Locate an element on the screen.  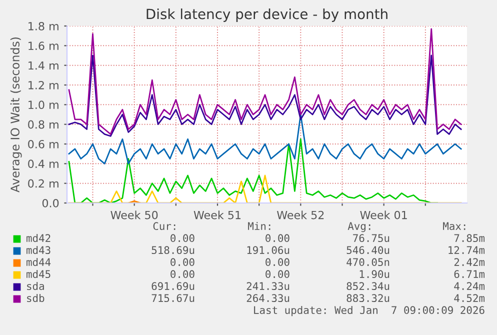
text: 852.34u is located at coordinates (368, 286).